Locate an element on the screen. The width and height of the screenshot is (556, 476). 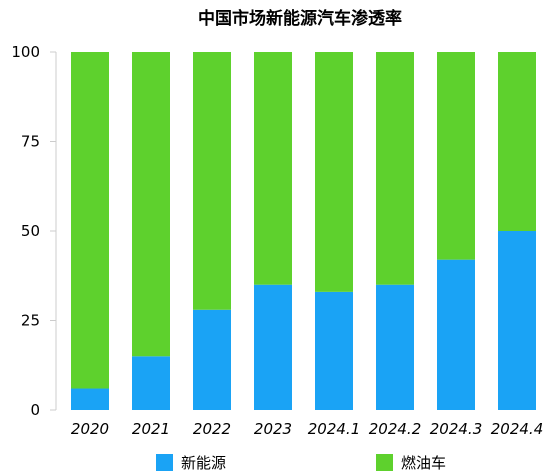
bar-nev-2021 is located at coordinates (151, 383).